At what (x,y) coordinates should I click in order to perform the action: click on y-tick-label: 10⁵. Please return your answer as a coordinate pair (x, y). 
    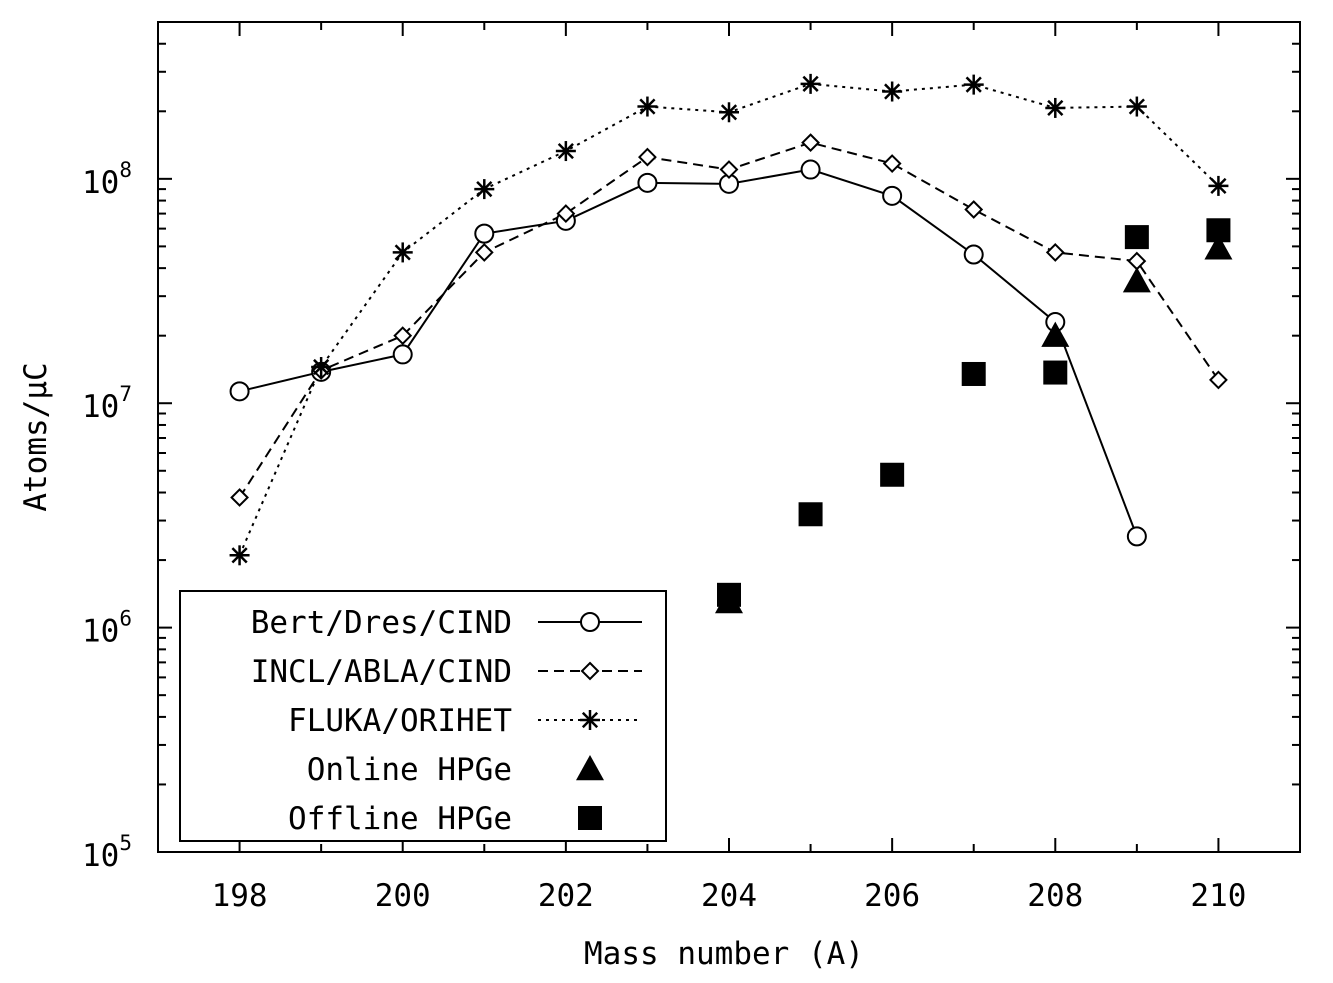
    Looking at the image, I should click on (107, 852).